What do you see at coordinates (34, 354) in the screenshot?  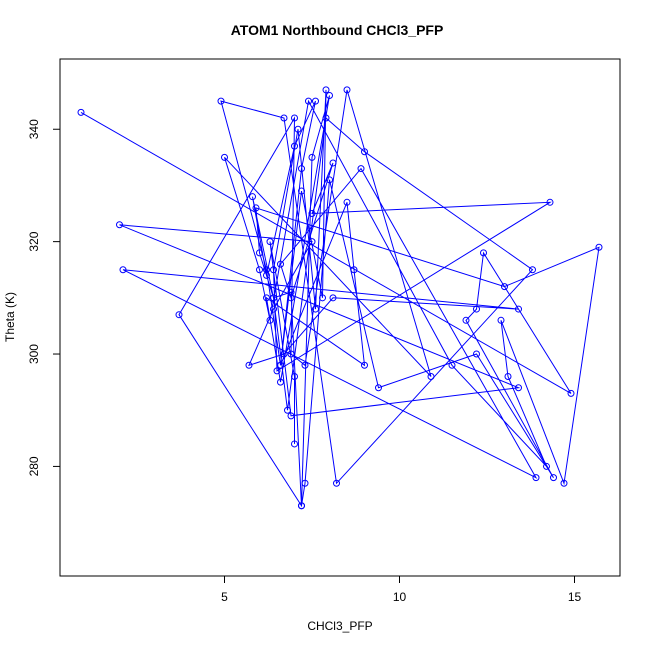 I see `y-tick-label: 300` at bounding box center [34, 354].